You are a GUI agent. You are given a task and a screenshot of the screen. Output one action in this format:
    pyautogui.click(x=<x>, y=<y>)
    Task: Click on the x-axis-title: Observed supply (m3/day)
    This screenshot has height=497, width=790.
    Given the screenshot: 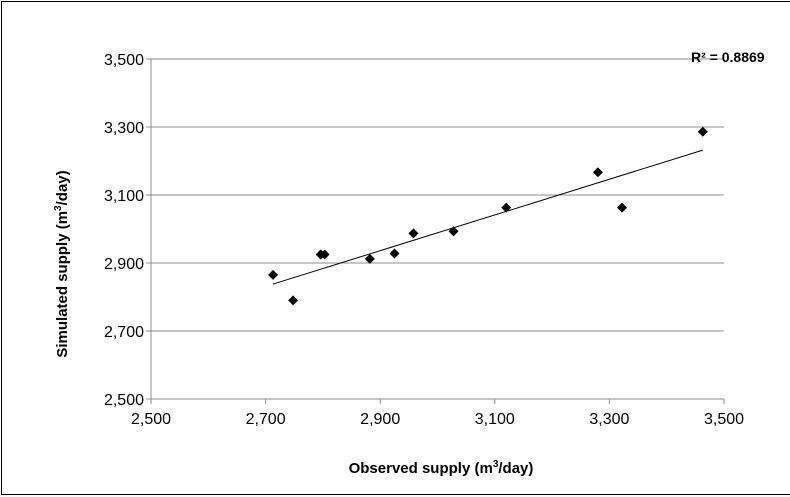 What is the action you would take?
    pyautogui.click(x=441, y=468)
    